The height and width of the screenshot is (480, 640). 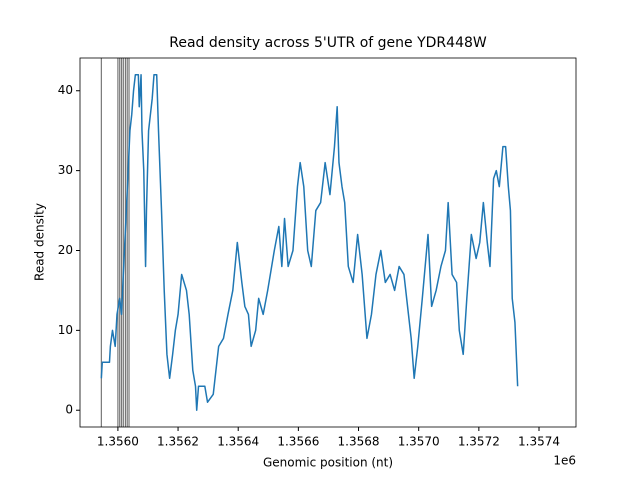 I want to click on y-tick-label: 10, so click(x=65, y=330).